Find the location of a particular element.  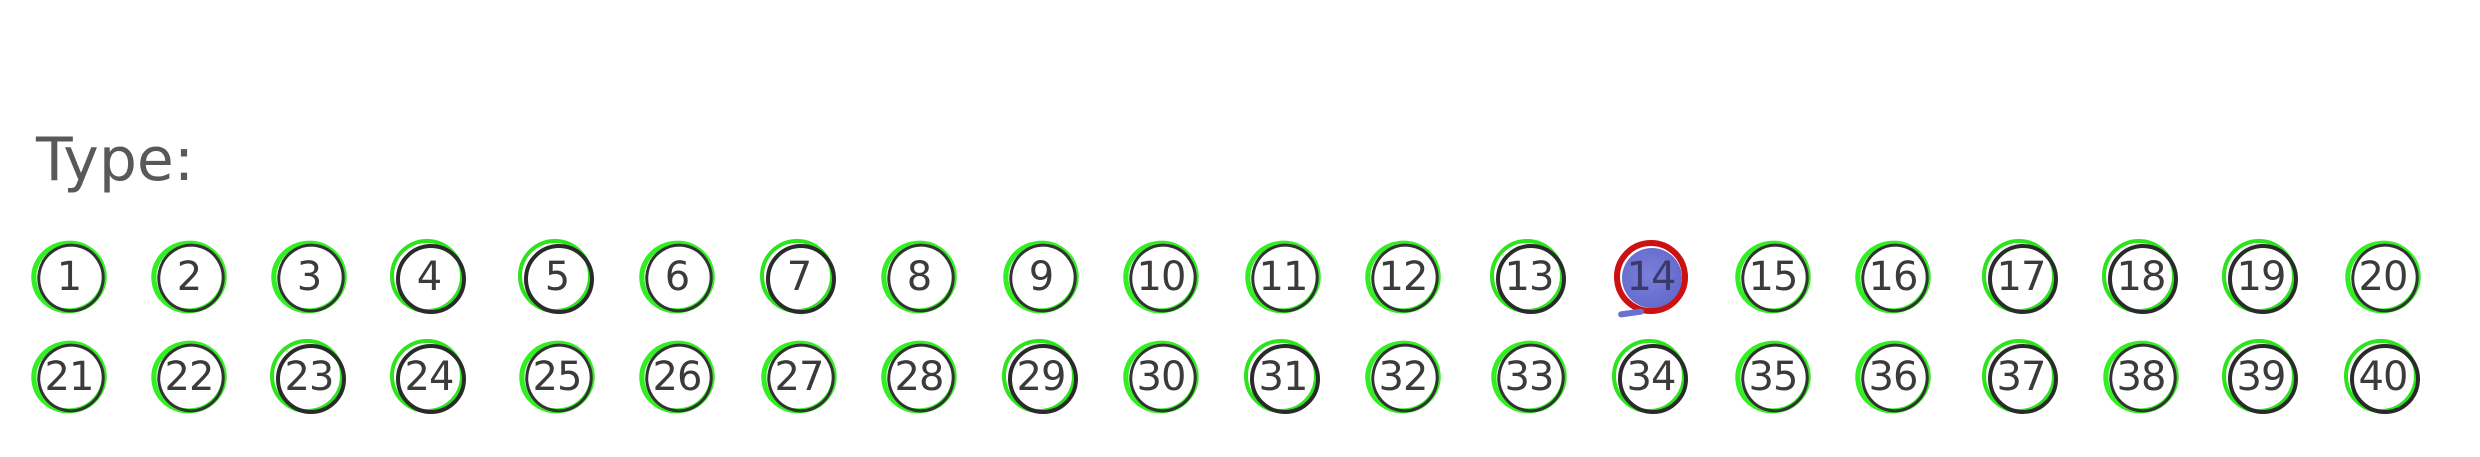

type-option-bubble-2: 2 is located at coordinates (189, 277).